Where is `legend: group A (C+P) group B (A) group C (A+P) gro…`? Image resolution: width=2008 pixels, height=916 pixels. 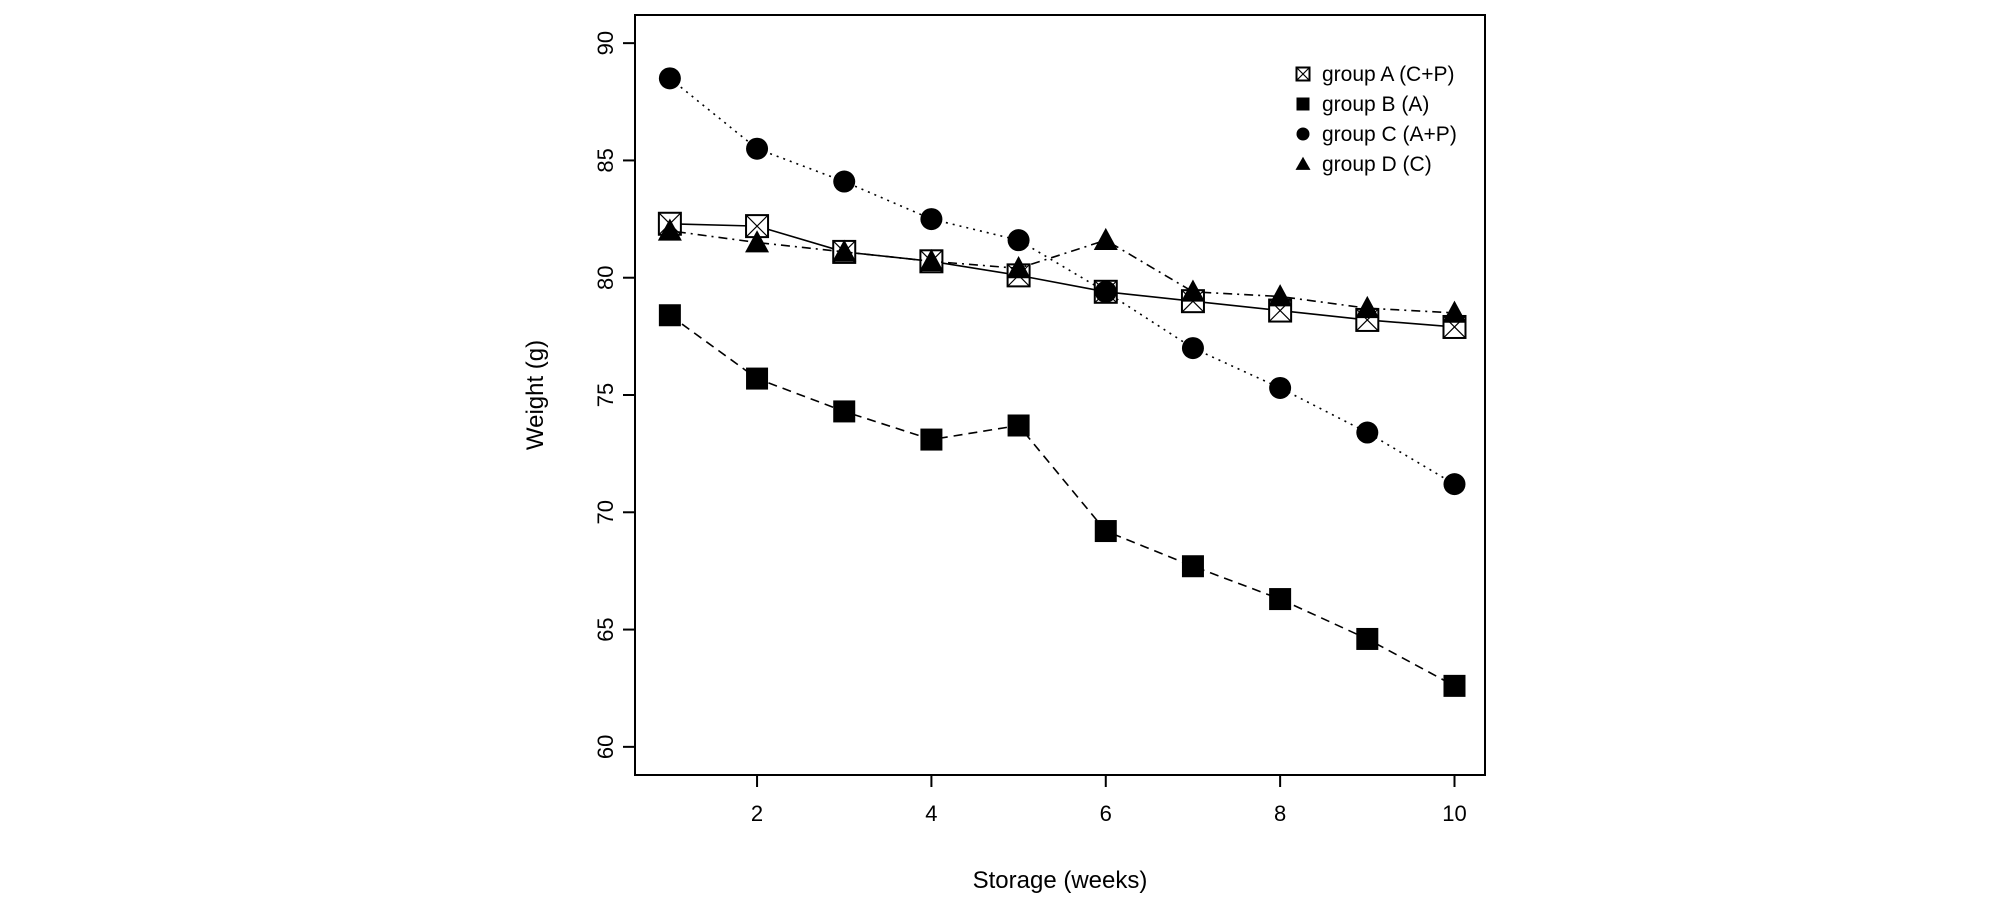 legend: group A (C+P) group B (A) group C (A+P) gro… is located at coordinates (1376, 119).